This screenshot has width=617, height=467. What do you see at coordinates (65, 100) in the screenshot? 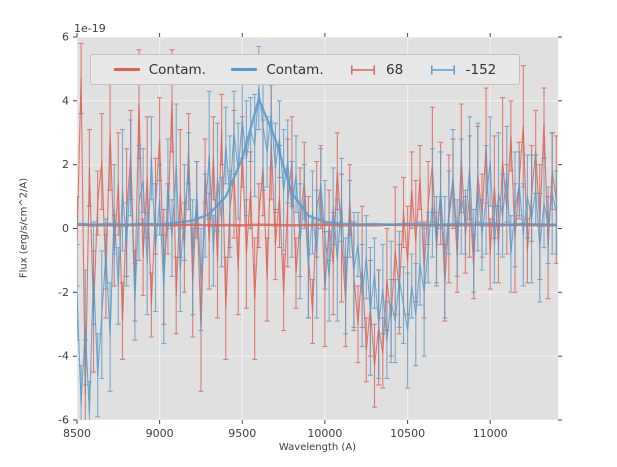
I see `y-tick-label: 4` at bounding box center [65, 100].